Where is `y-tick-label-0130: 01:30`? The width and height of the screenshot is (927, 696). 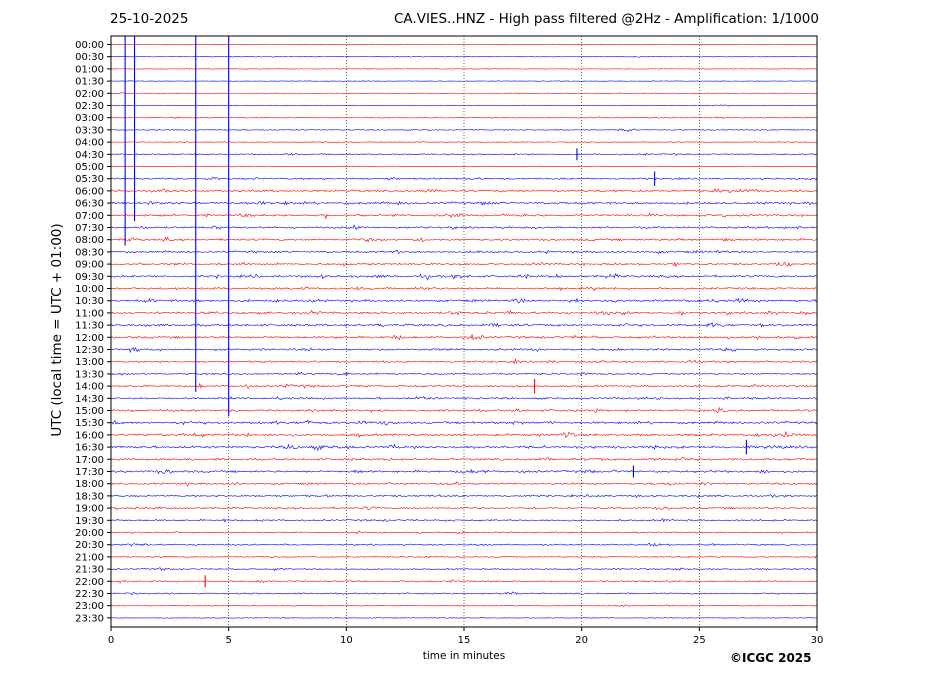
y-tick-label-0130: 01:30 is located at coordinates (89, 82).